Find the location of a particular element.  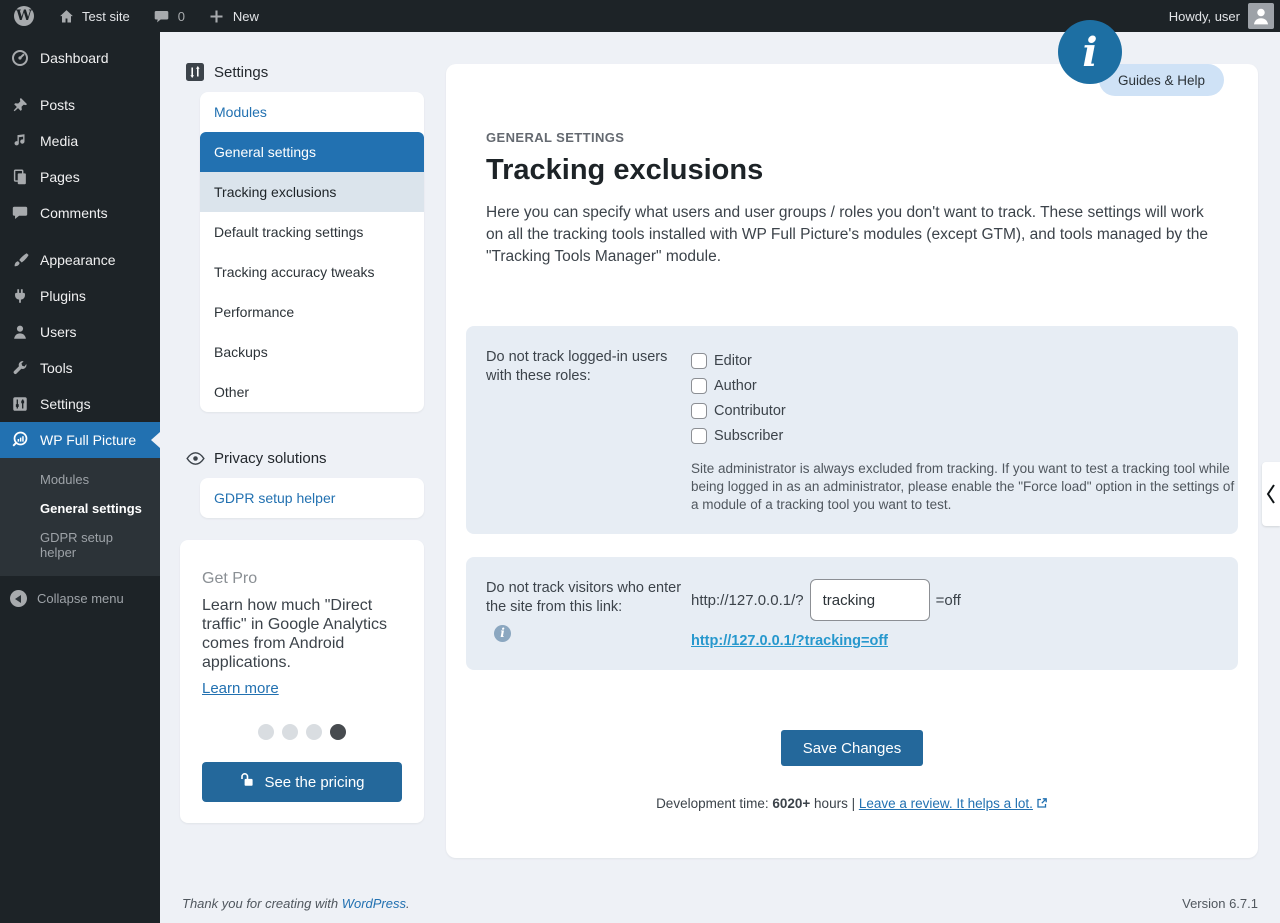

role-option-contributor: Contributor is located at coordinates (965, 410).